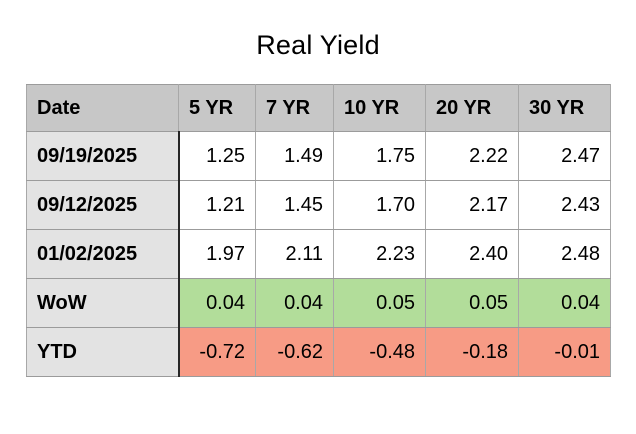 This screenshot has width=636, height=434. What do you see at coordinates (103, 352) in the screenshot?
I see `row-label: YTD` at bounding box center [103, 352].